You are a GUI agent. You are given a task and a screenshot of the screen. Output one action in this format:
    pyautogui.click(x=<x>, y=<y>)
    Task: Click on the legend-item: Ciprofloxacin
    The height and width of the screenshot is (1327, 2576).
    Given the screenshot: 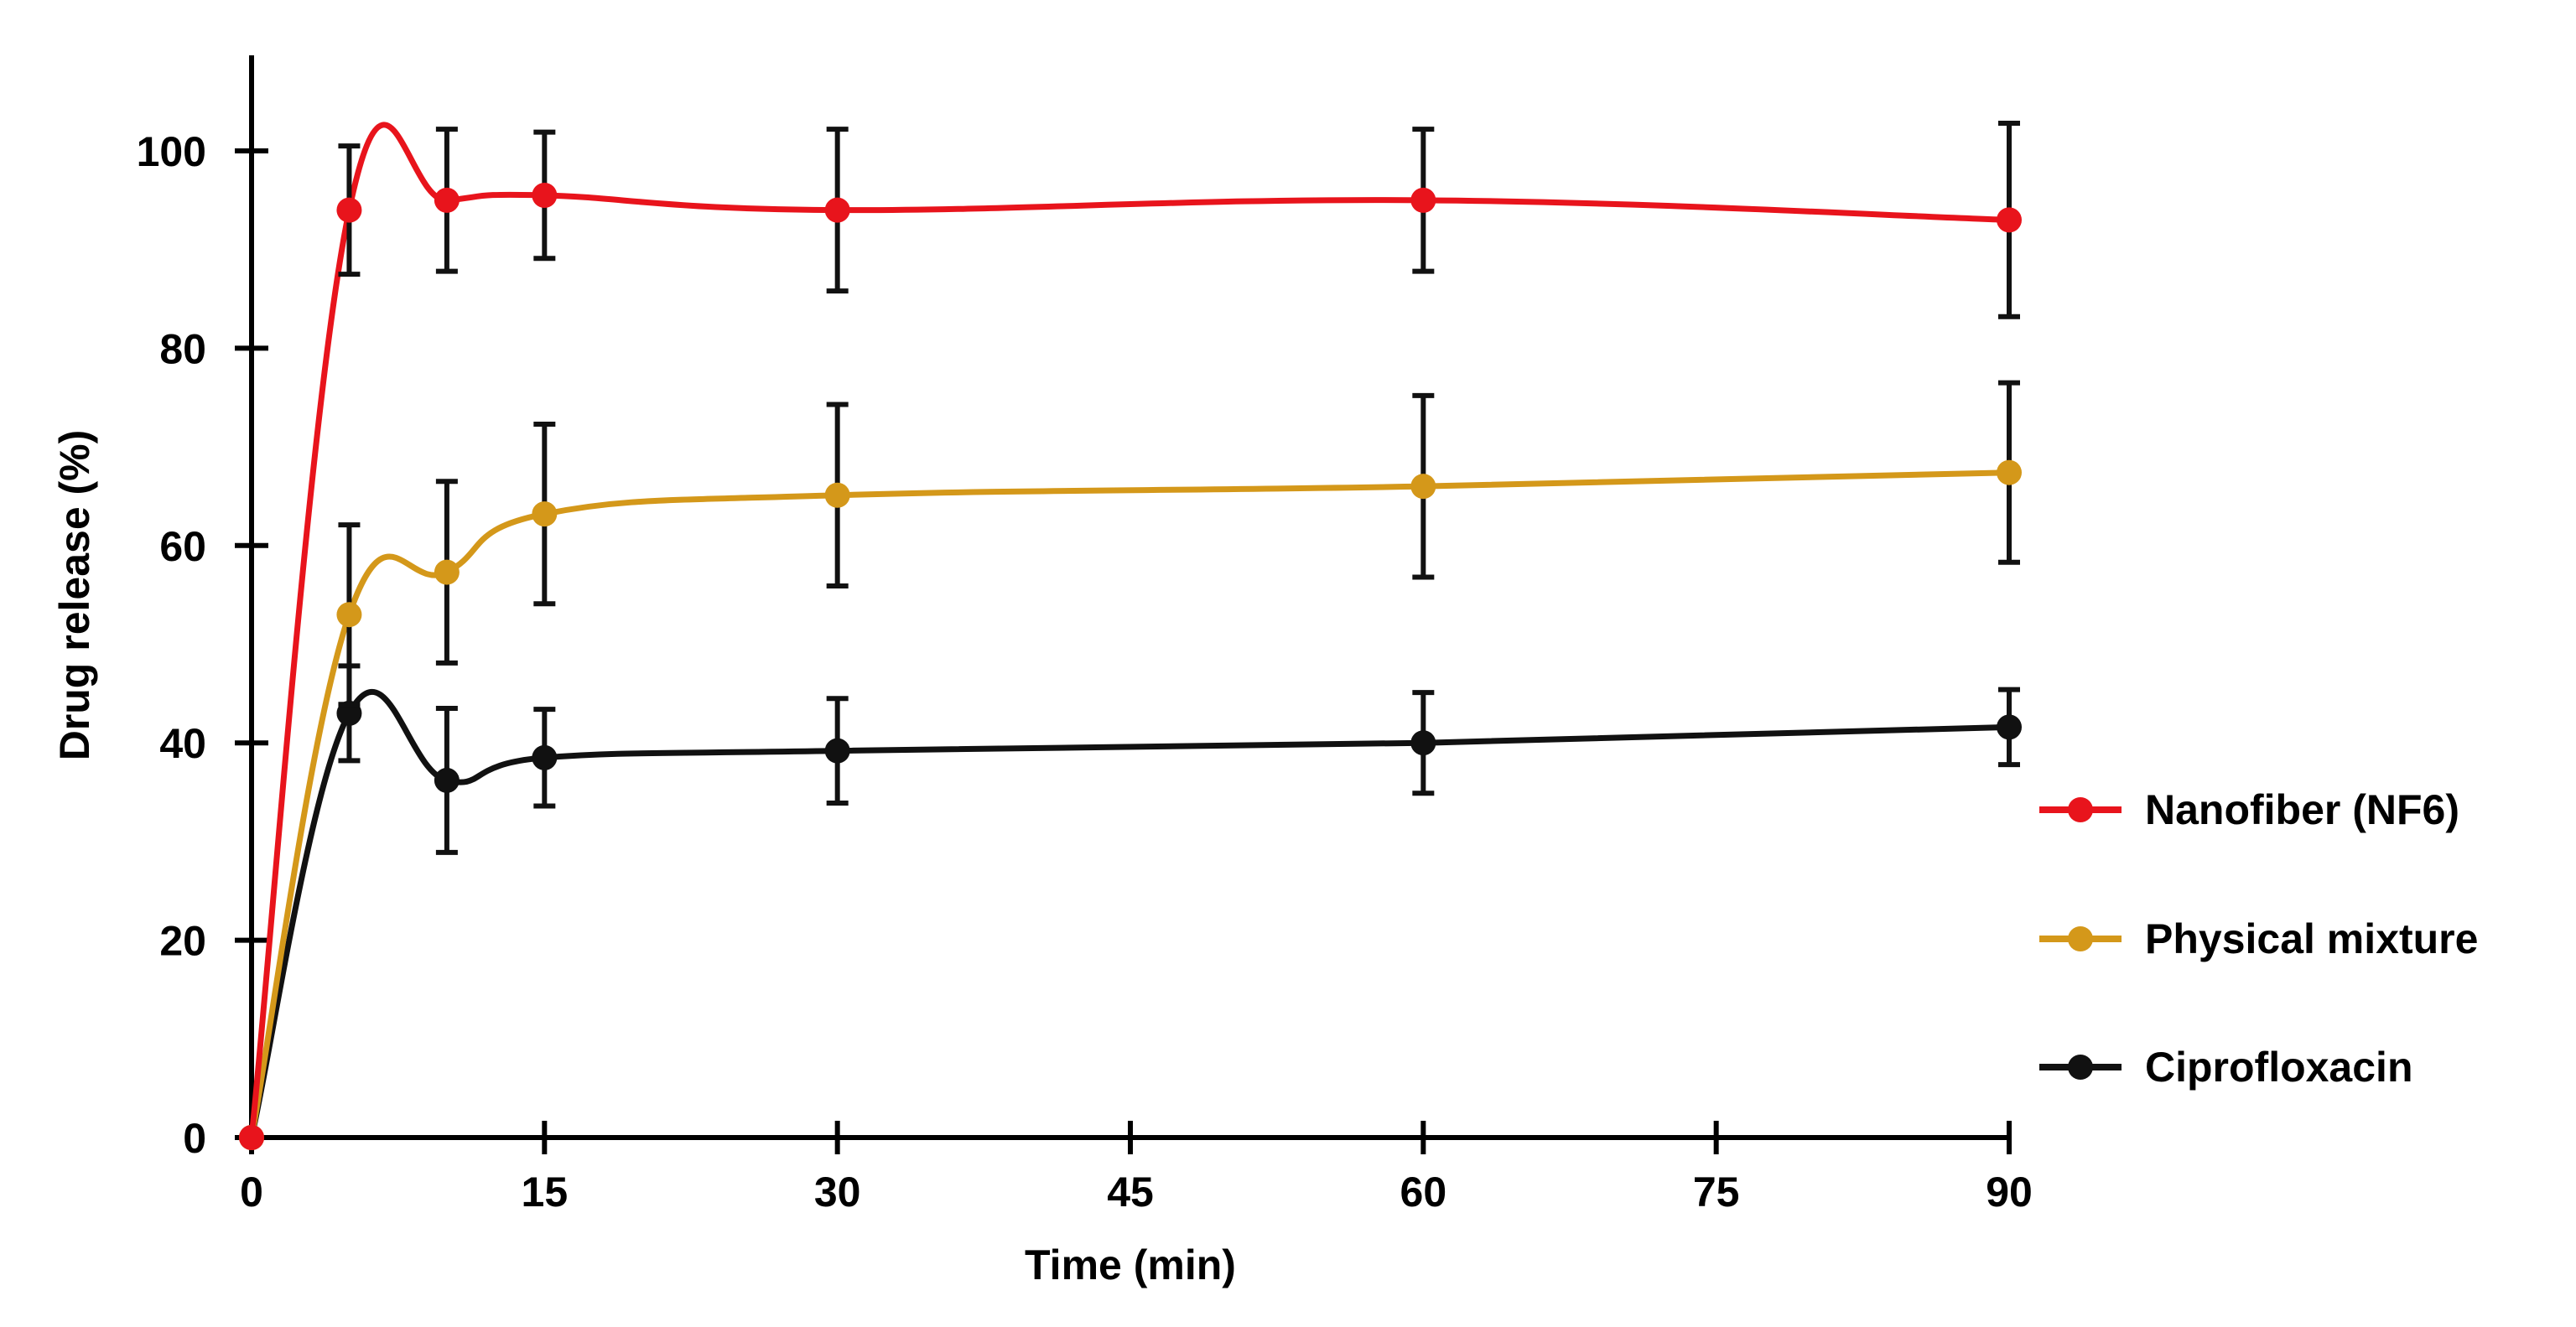 What is the action you would take?
    pyautogui.click(x=2225, y=1067)
    